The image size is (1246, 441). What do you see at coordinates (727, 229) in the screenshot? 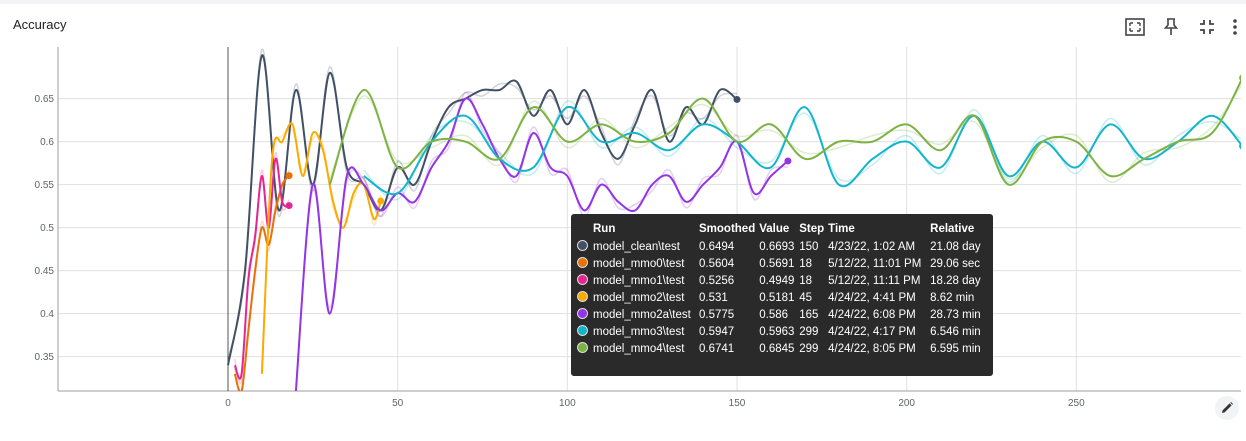
I see `tooltip-header-smoothed: Smoothed` at bounding box center [727, 229].